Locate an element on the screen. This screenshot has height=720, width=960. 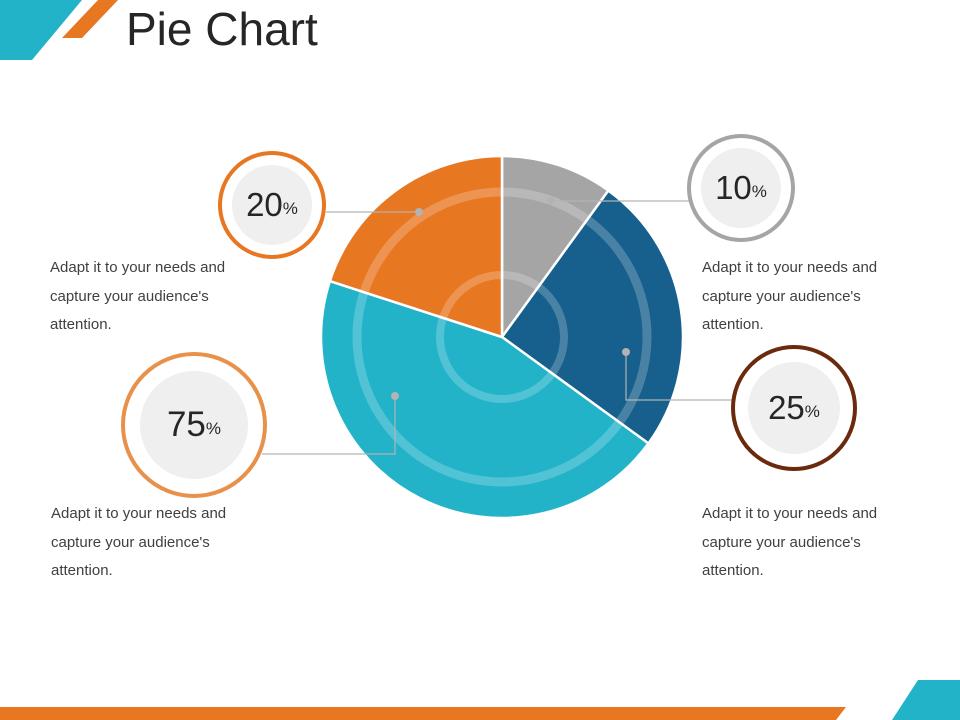
orange-bottom-bar is located at coordinates (423, 713).